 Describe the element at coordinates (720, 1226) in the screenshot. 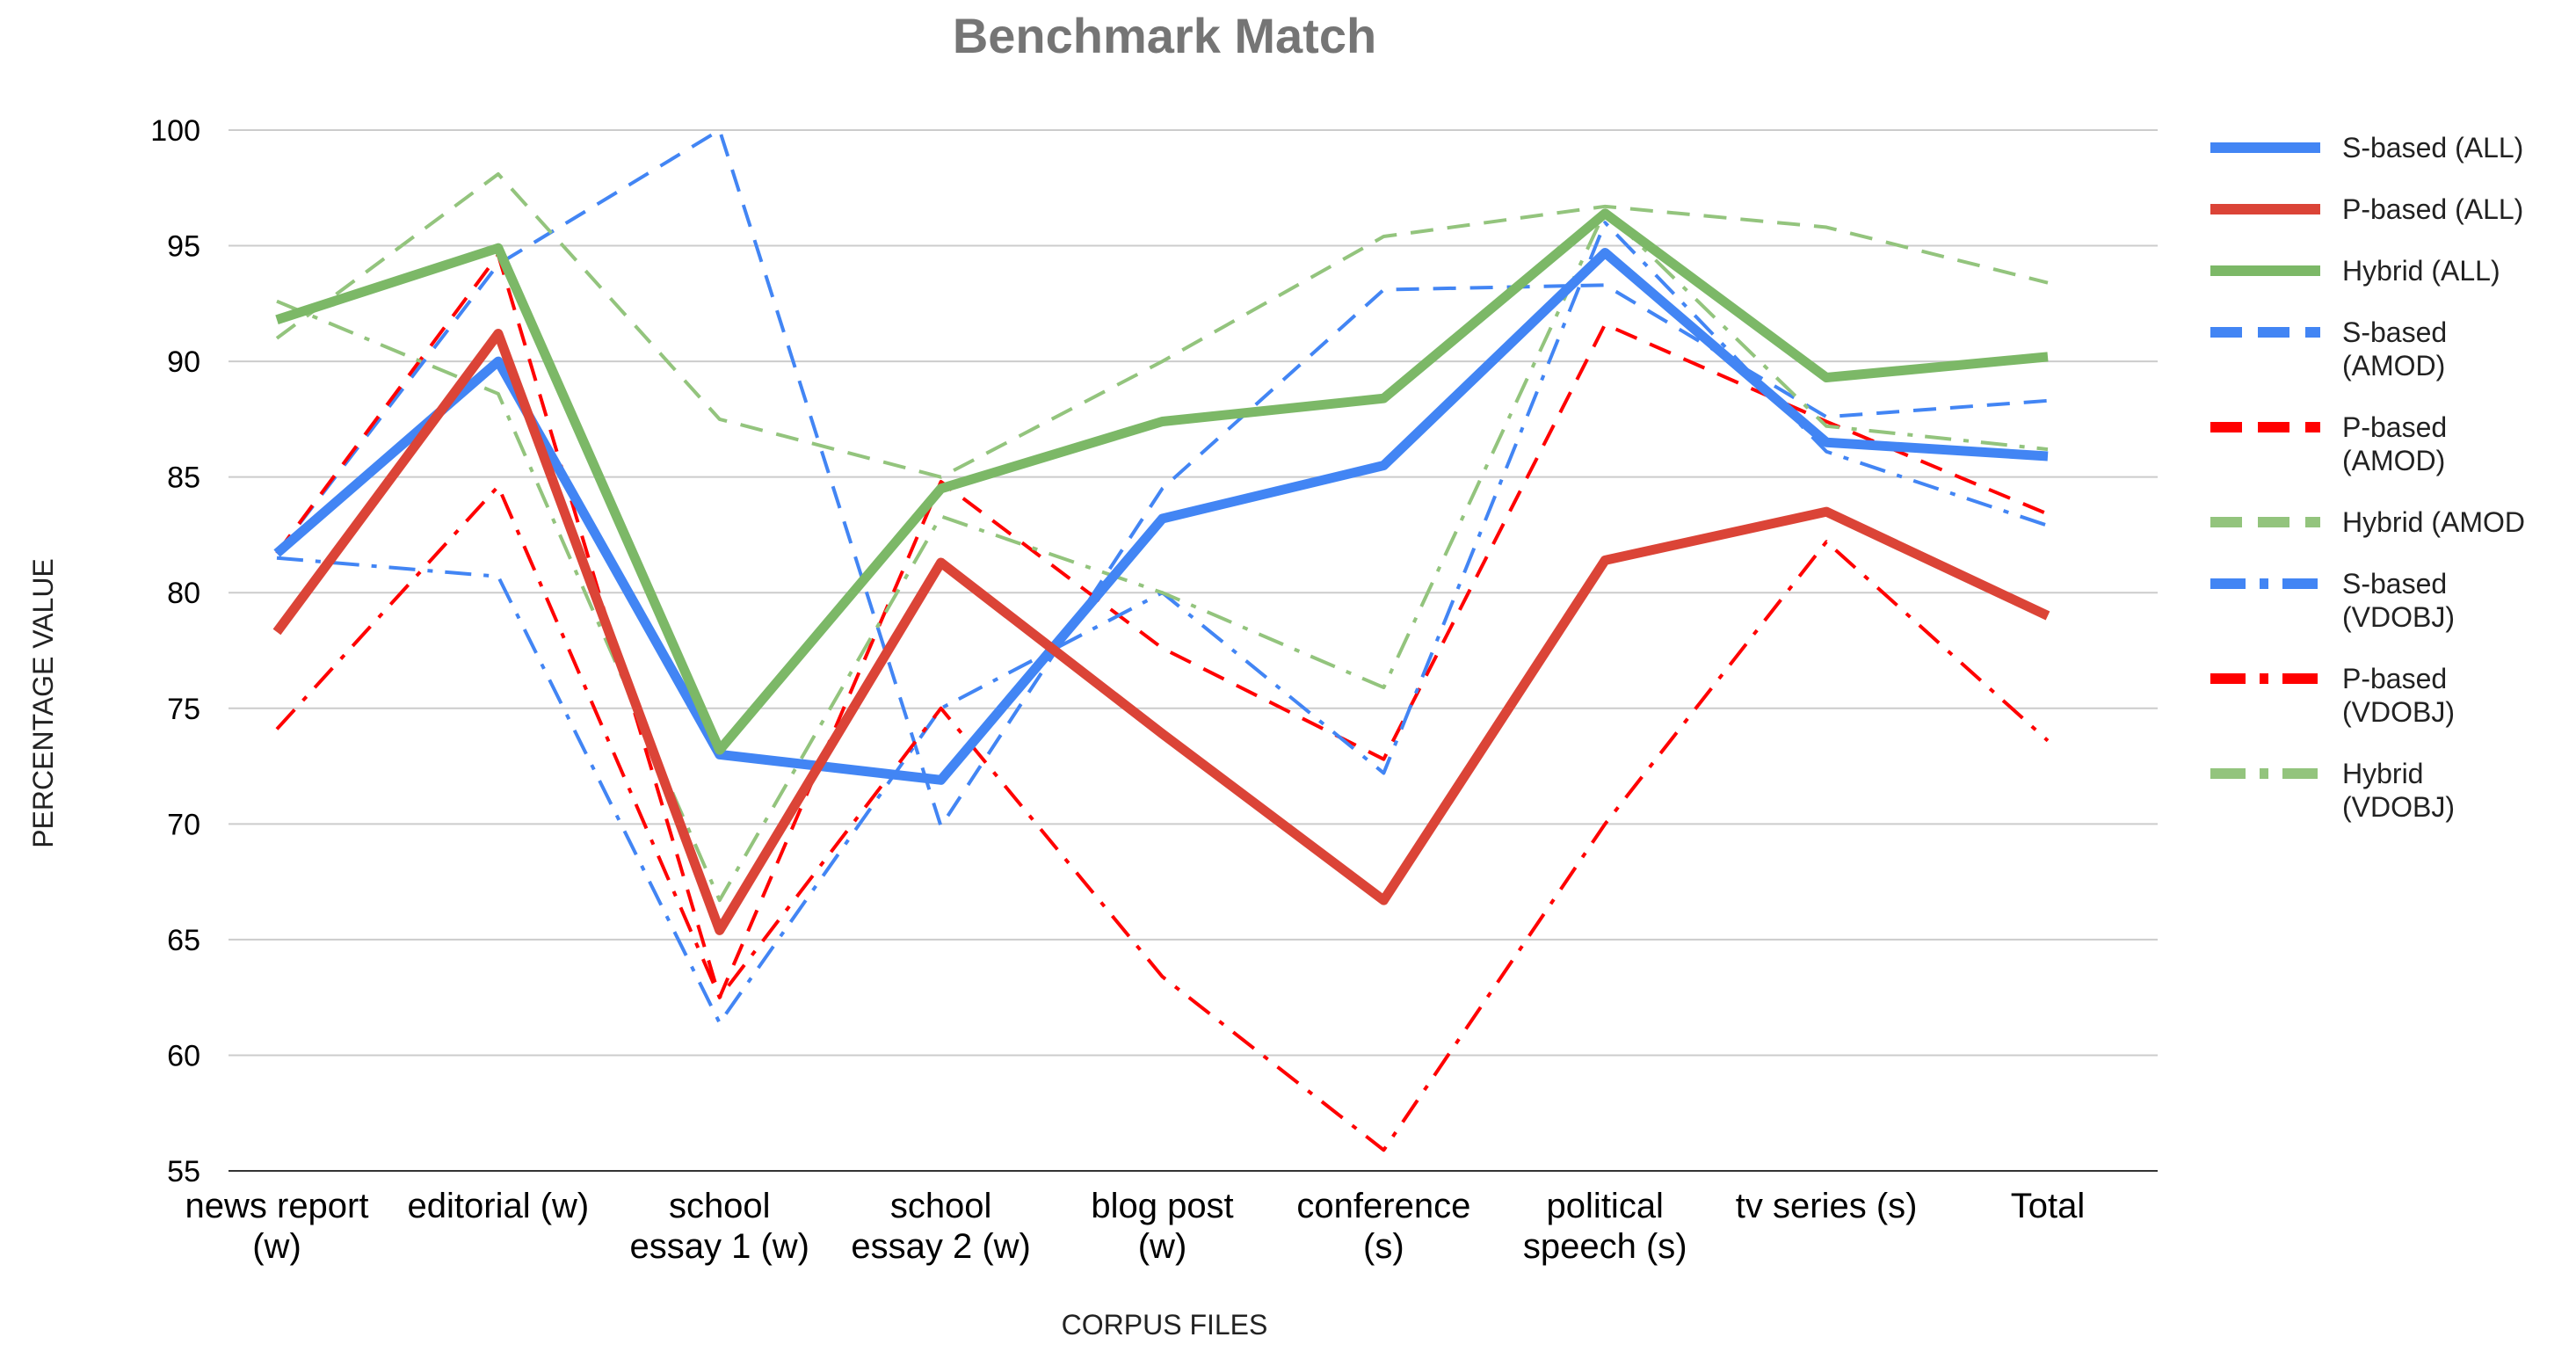

I see `x-tick-label: school essay 1 (w)` at that location.